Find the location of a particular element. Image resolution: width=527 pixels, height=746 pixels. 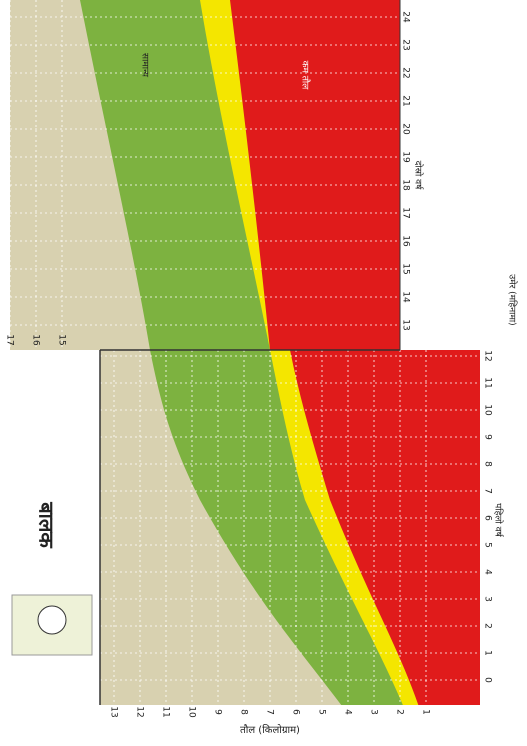

month-tick-label: 4 is located at coordinates (488, 572).